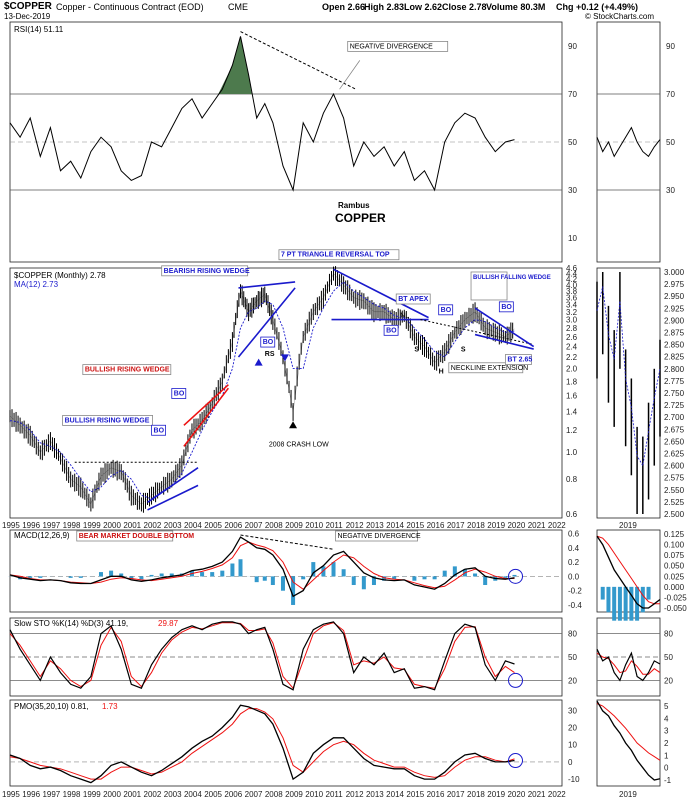 The width and height of the screenshot is (696, 800). What do you see at coordinates (628, 572) in the screenshot?
I see `inset-macd-line` at bounding box center [628, 572].